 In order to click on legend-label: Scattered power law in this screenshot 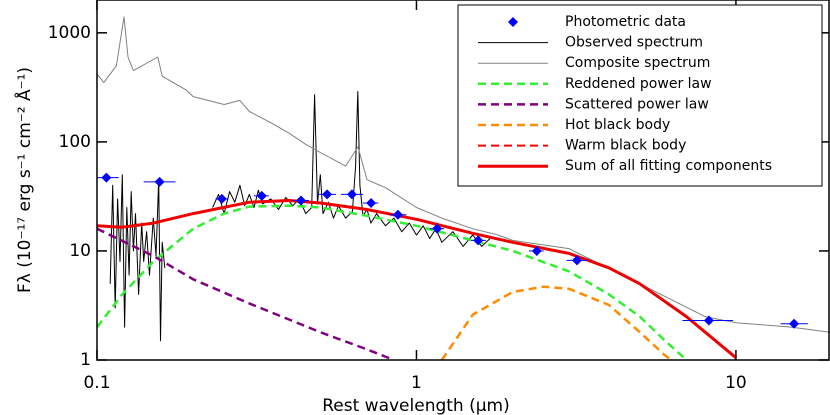, I will do `click(637, 104)`.